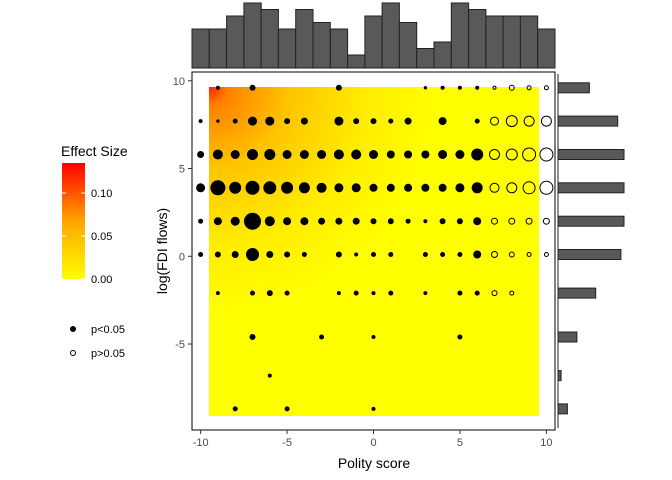 This screenshot has height=480, width=672. I want to click on x-tick-label: -5, so click(287, 443).